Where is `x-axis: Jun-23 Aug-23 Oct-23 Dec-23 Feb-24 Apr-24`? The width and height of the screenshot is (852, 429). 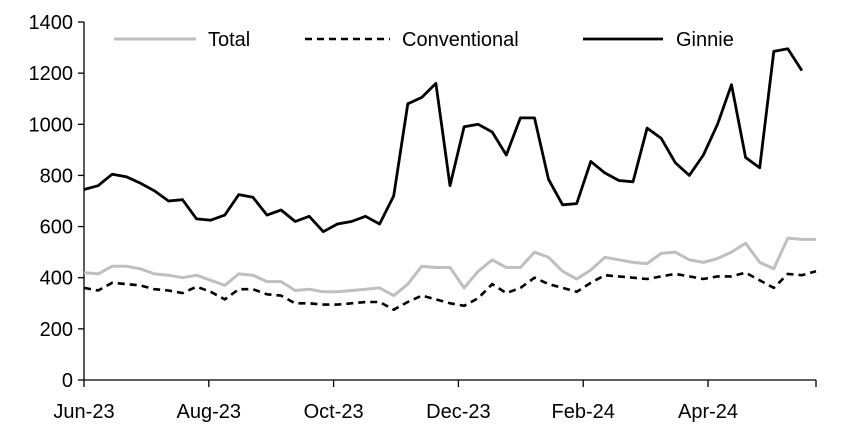 x-axis: Jun-23 Aug-23 Oct-23 Dec-23 Feb-24 Apr-24 is located at coordinates (435, 401).